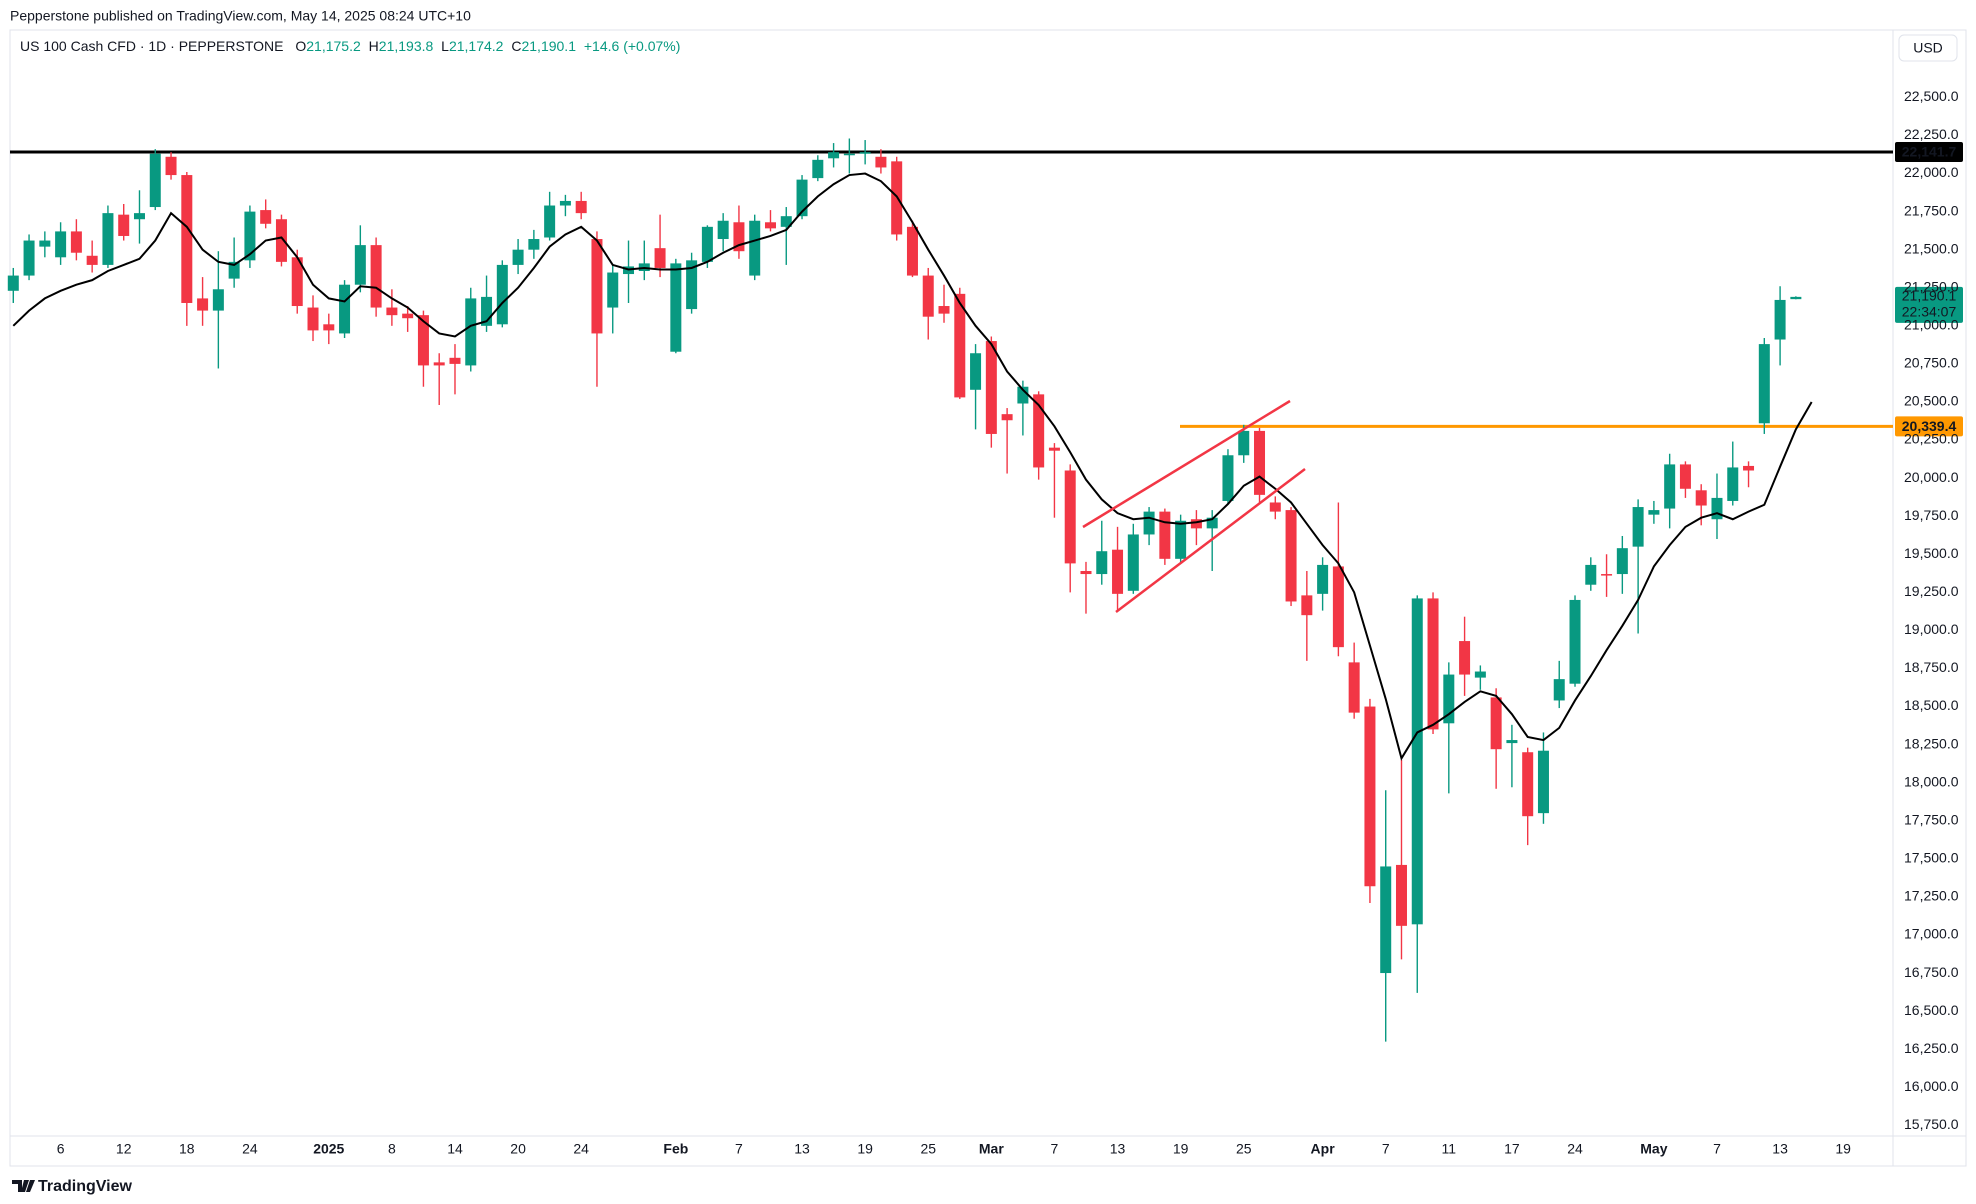 This screenshot has width=1976, height=1204. Describe the element at coordinates (1931, 134) in the screenshot. I see `y-tick-label: 22,250.0` at that location.